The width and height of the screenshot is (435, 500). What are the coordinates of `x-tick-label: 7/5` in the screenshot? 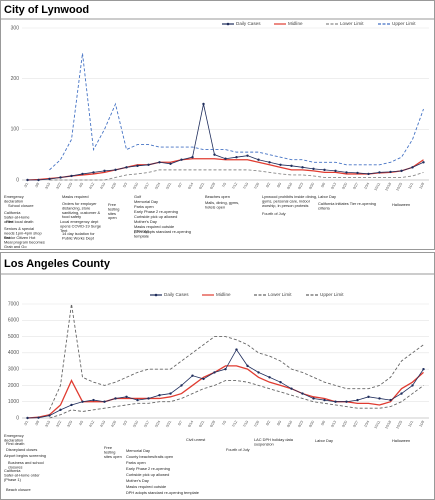 It's located at (224, 423).